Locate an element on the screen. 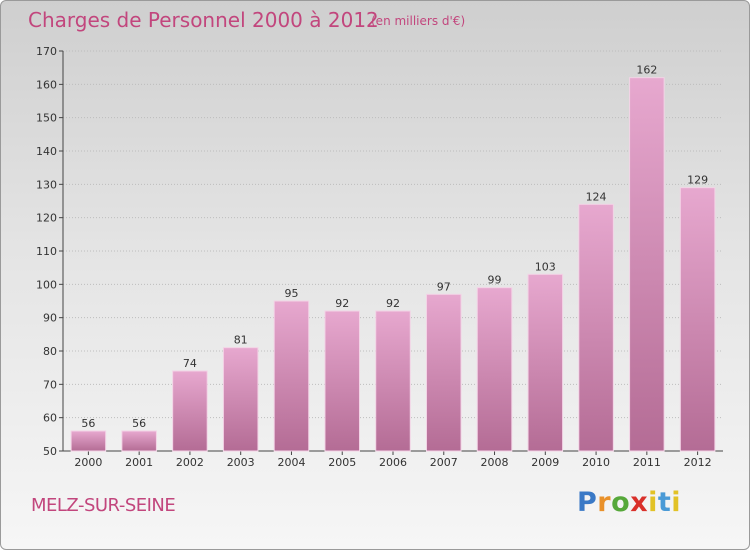 The height and width of the screenshot is (550, 750). y-tick-label: 140 is located at coordinates (46, 151).